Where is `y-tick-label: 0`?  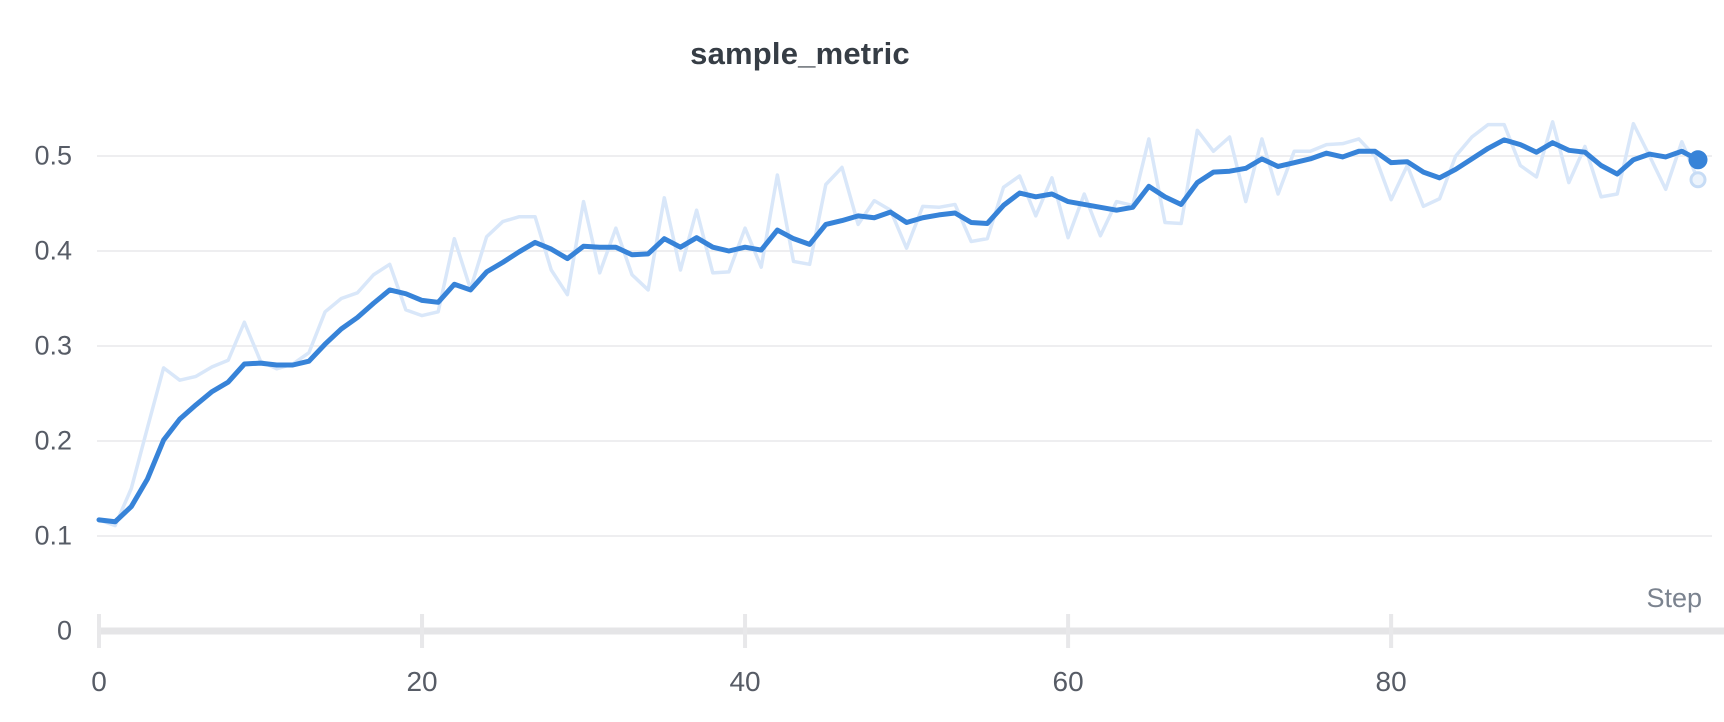 y-tick-label: 0 is located at coordinates (64, 630).